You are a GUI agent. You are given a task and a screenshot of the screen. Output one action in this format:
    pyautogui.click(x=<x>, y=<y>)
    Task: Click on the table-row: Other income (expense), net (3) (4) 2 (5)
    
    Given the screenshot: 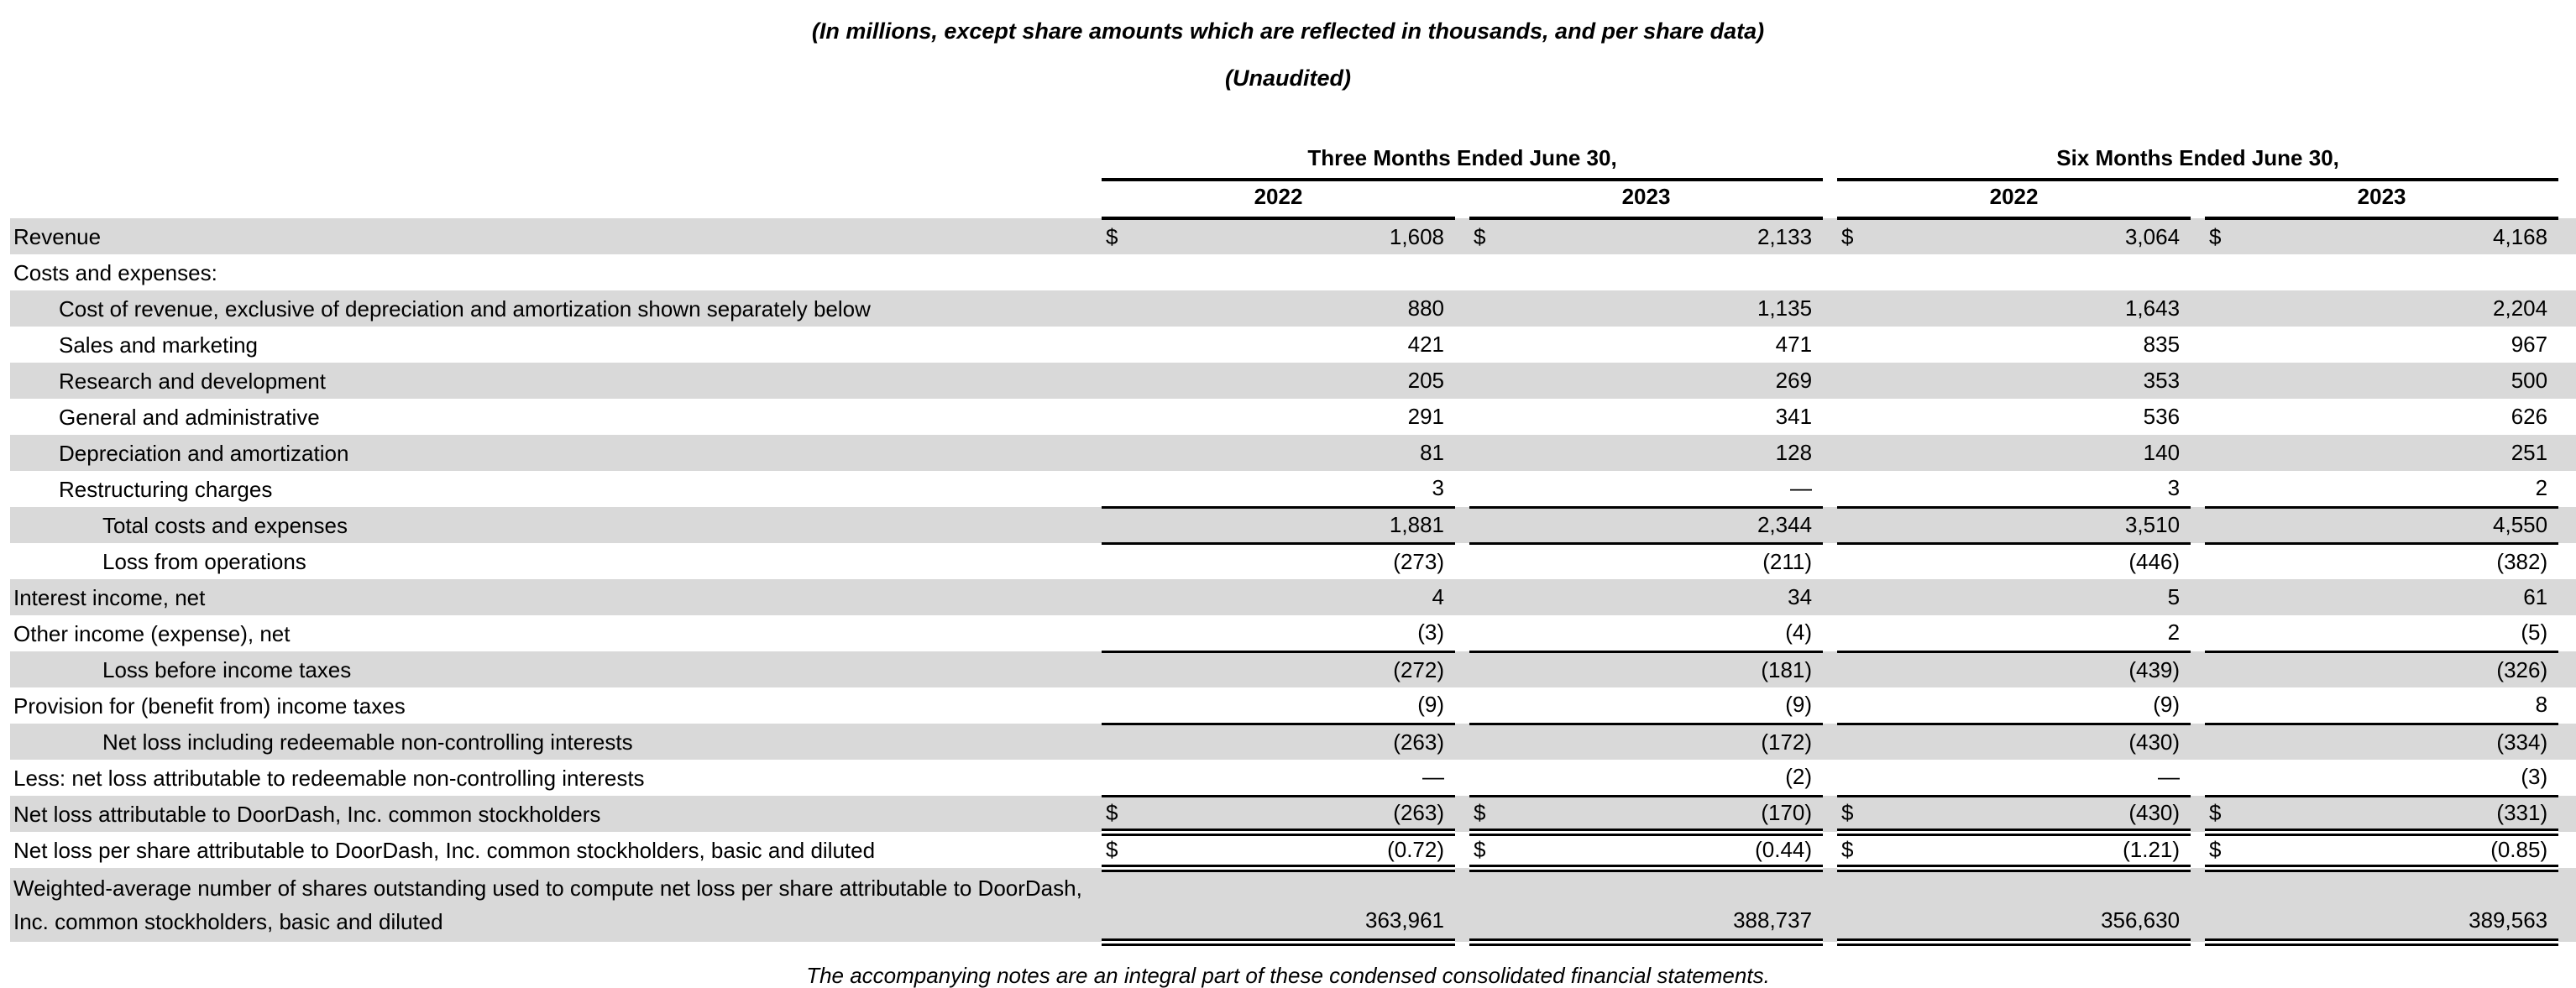 What is the action you would take?
    pyautogui.click(x=1293, y=634)
    